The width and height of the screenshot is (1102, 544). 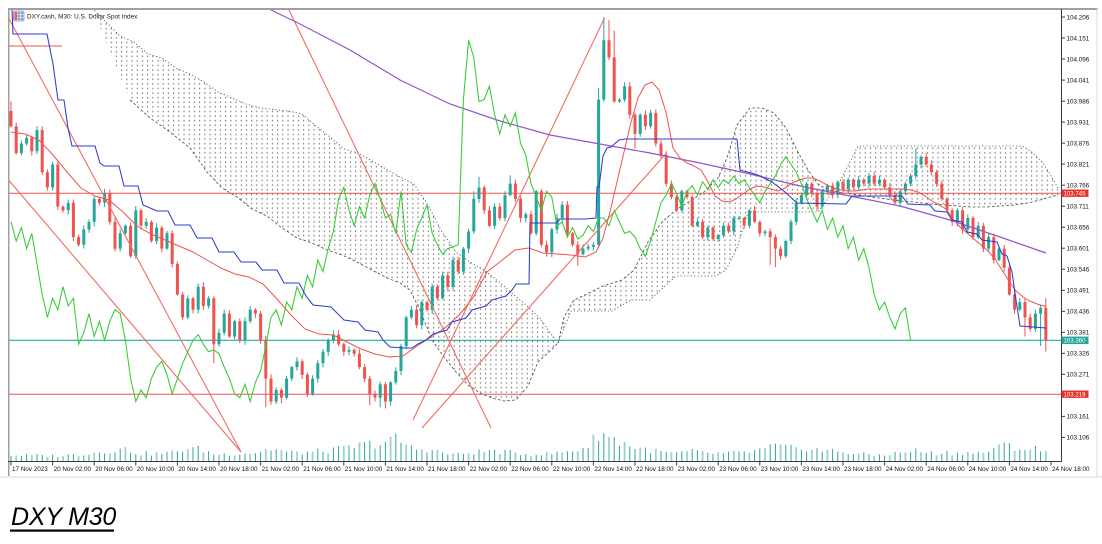 What do you see at coordinates (1029, 469) in the screenshot?
I see `svg-text: 24 Nov 14:00` at bounding box center [1029, 469].